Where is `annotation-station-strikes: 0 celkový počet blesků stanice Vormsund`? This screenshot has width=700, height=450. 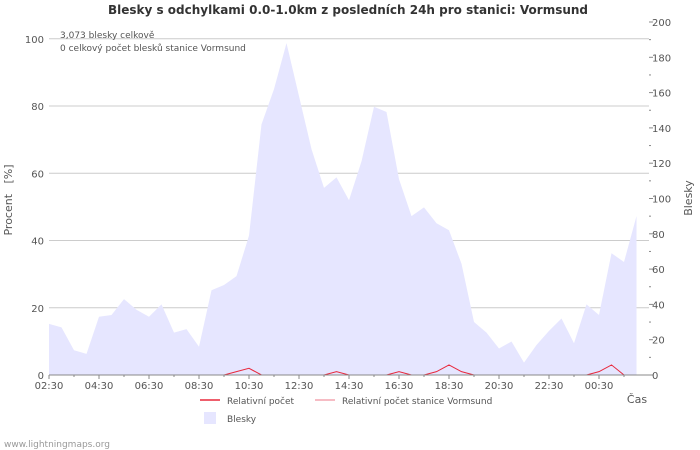 annotation-station-strikes: 0 celkový počet blesků stanice Vormsund is located at coordinates (153, 48).